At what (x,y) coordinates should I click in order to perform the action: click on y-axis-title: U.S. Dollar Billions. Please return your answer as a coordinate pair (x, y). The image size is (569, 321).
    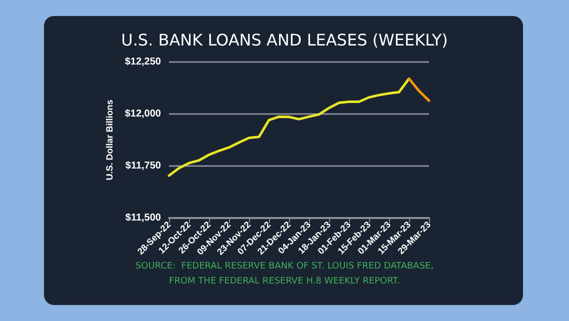
    Looking at the image, I should click on (109, 140).